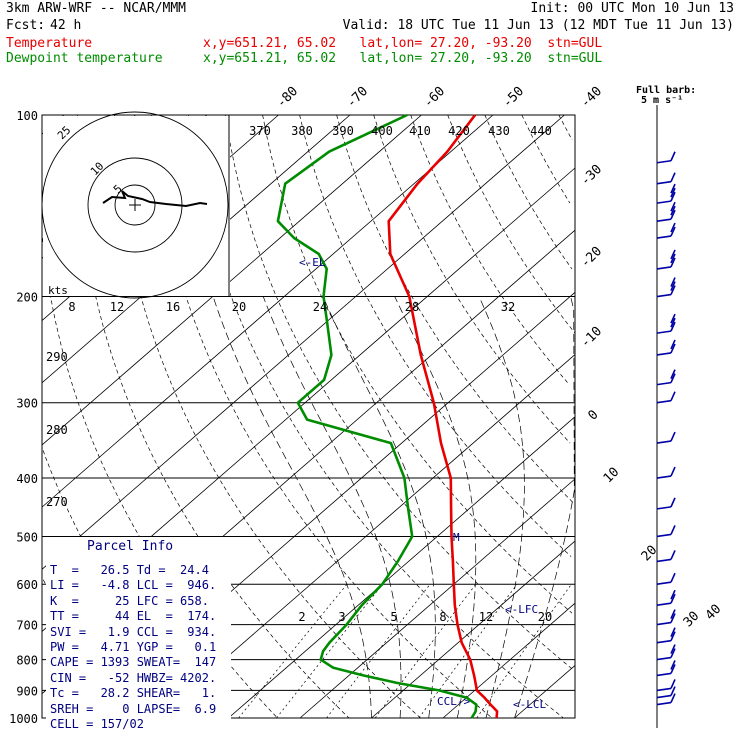 The height and width of the screenshot is (740, 740). Describe the element at coordinates (393, 617) in the screenshot. I see `mixing-ratio-label: 5` at that location.